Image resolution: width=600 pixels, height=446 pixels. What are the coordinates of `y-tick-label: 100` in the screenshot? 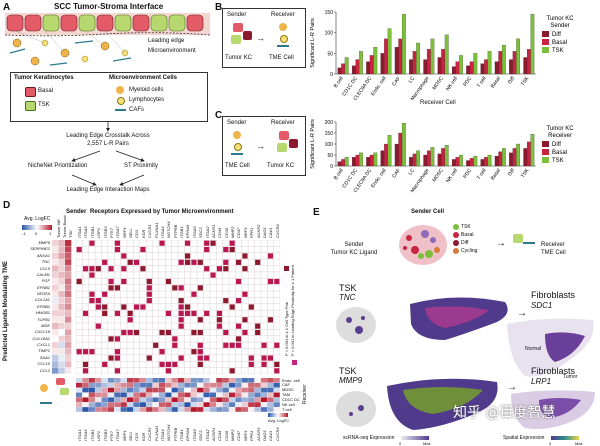 It's located at (329, 34).